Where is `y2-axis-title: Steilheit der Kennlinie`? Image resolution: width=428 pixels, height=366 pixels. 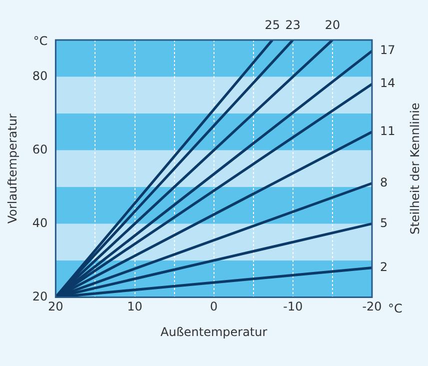 y2-axis-title: Steilheit der Kennlinie is located at coordinates (415, 168).